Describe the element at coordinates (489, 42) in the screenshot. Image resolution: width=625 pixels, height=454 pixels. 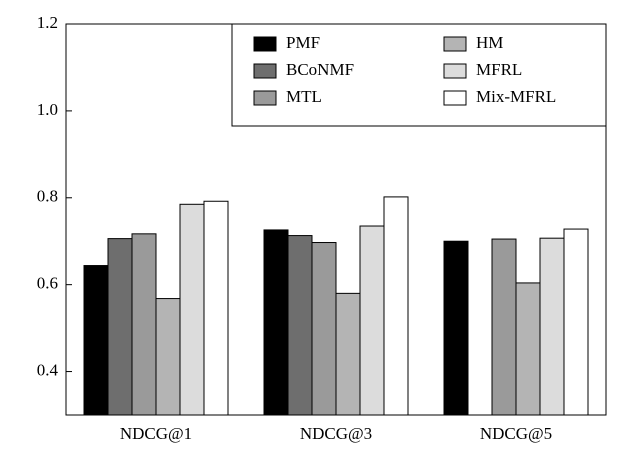
I see `legend-label: HM` at that location.